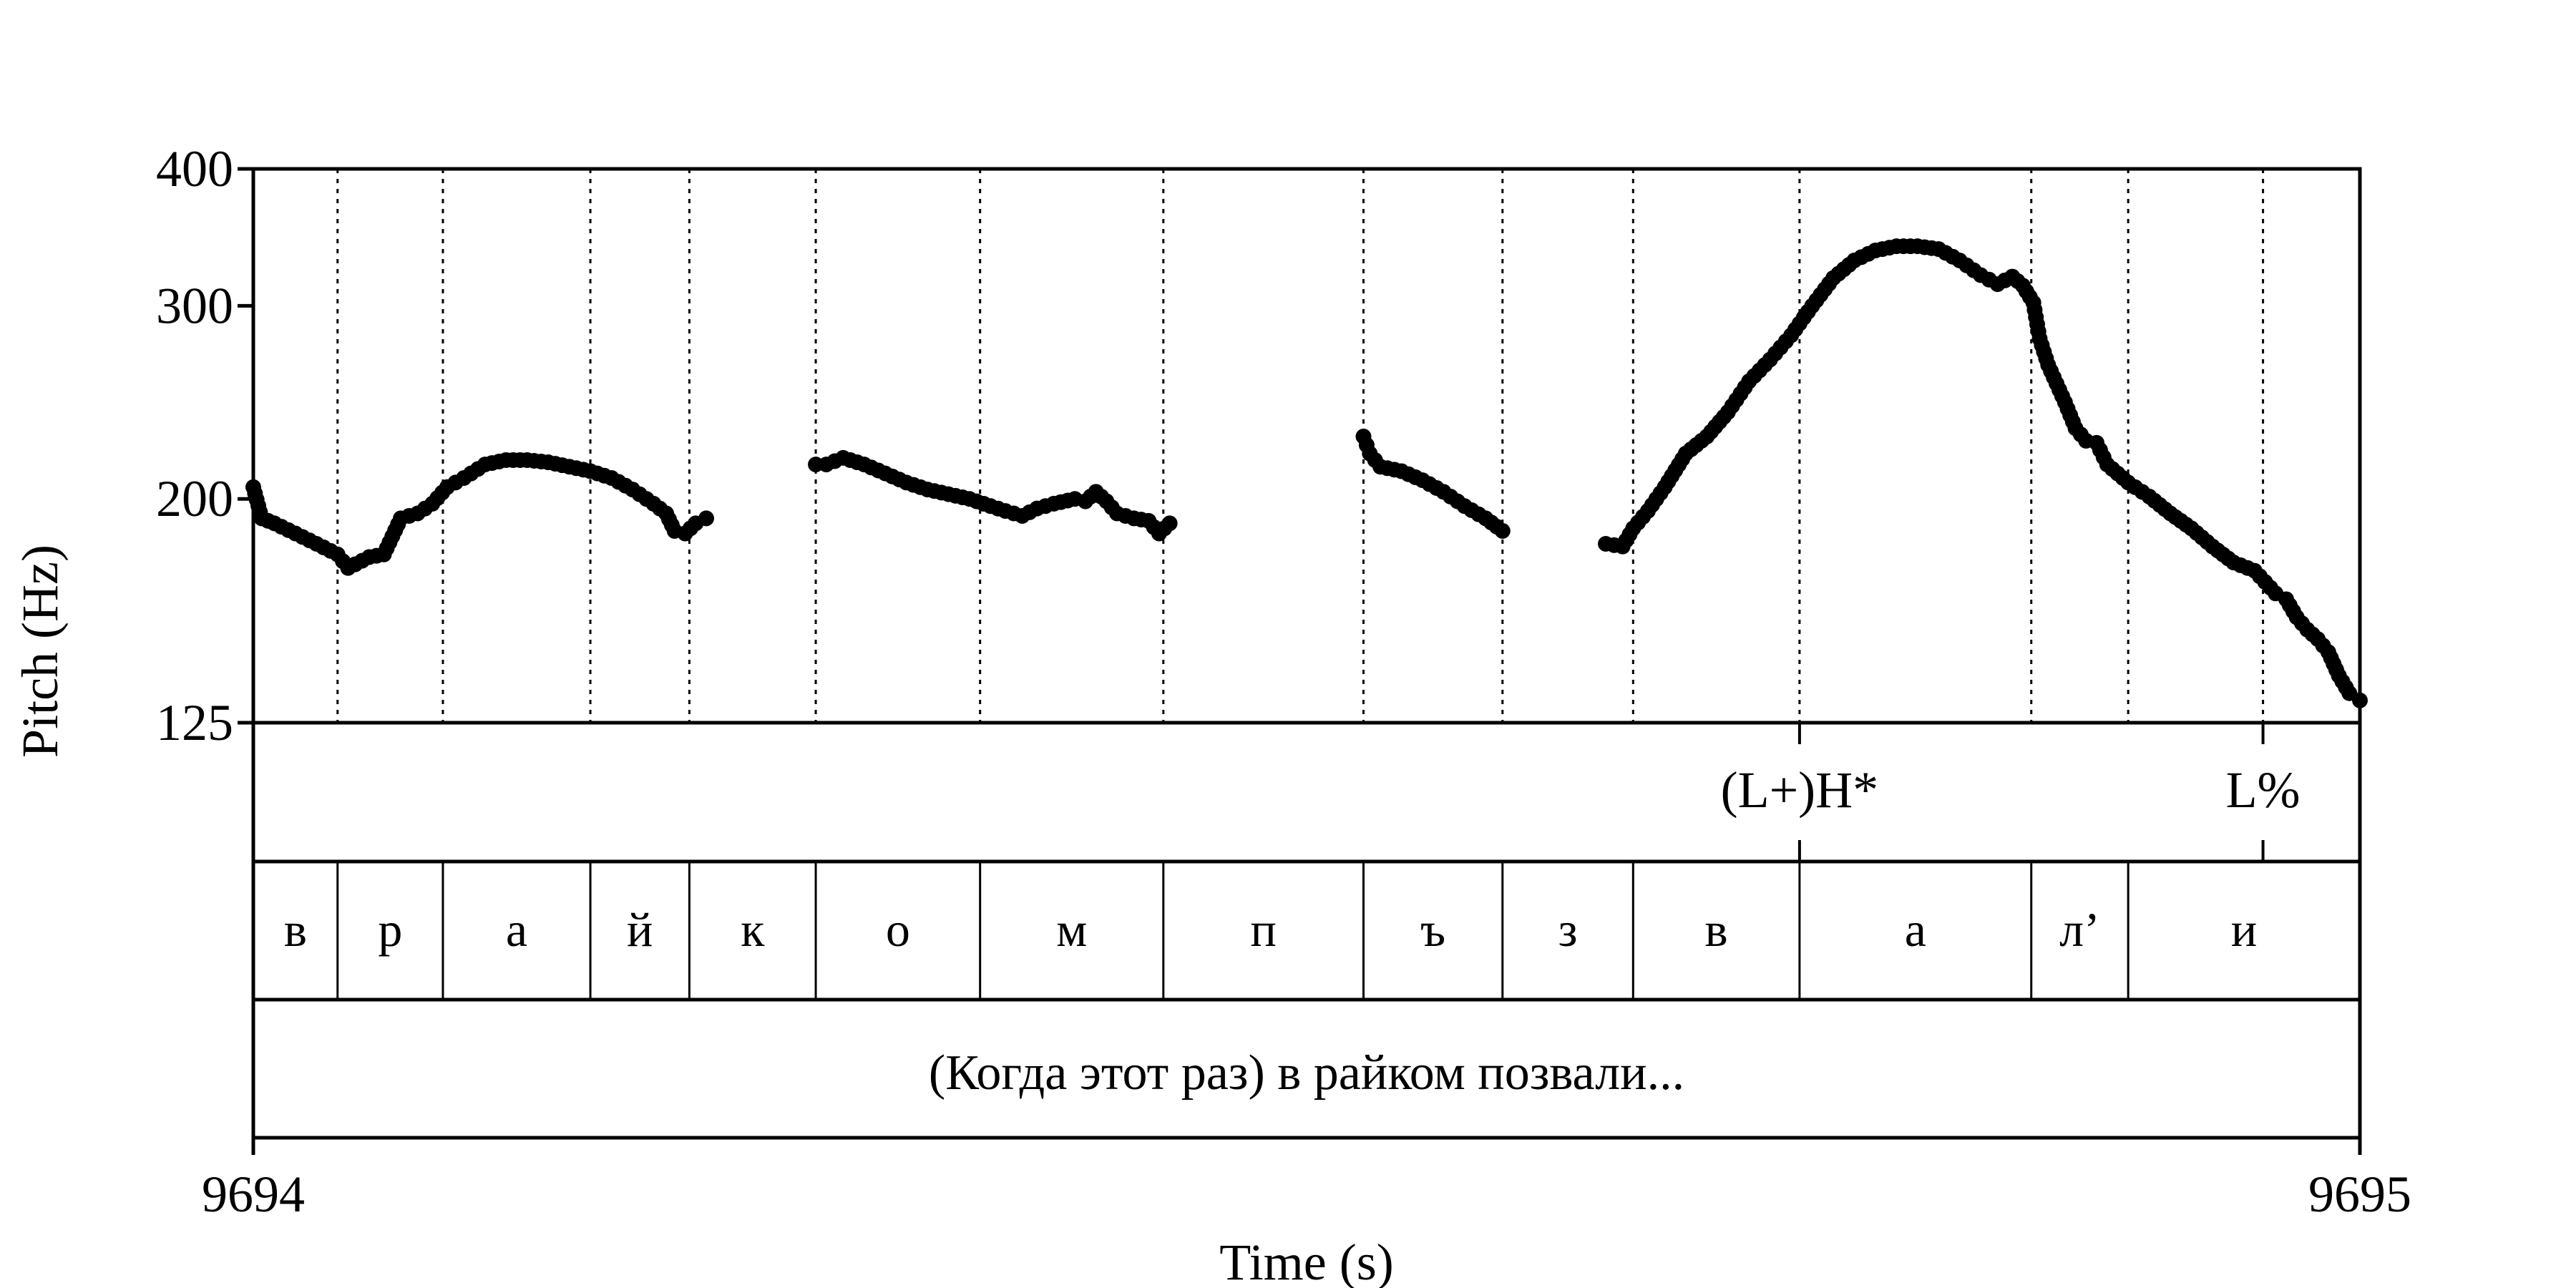  Describe the element at coordinates (253, 1194) in the screenshot. I see `x-tick-label: 9694` at that location.